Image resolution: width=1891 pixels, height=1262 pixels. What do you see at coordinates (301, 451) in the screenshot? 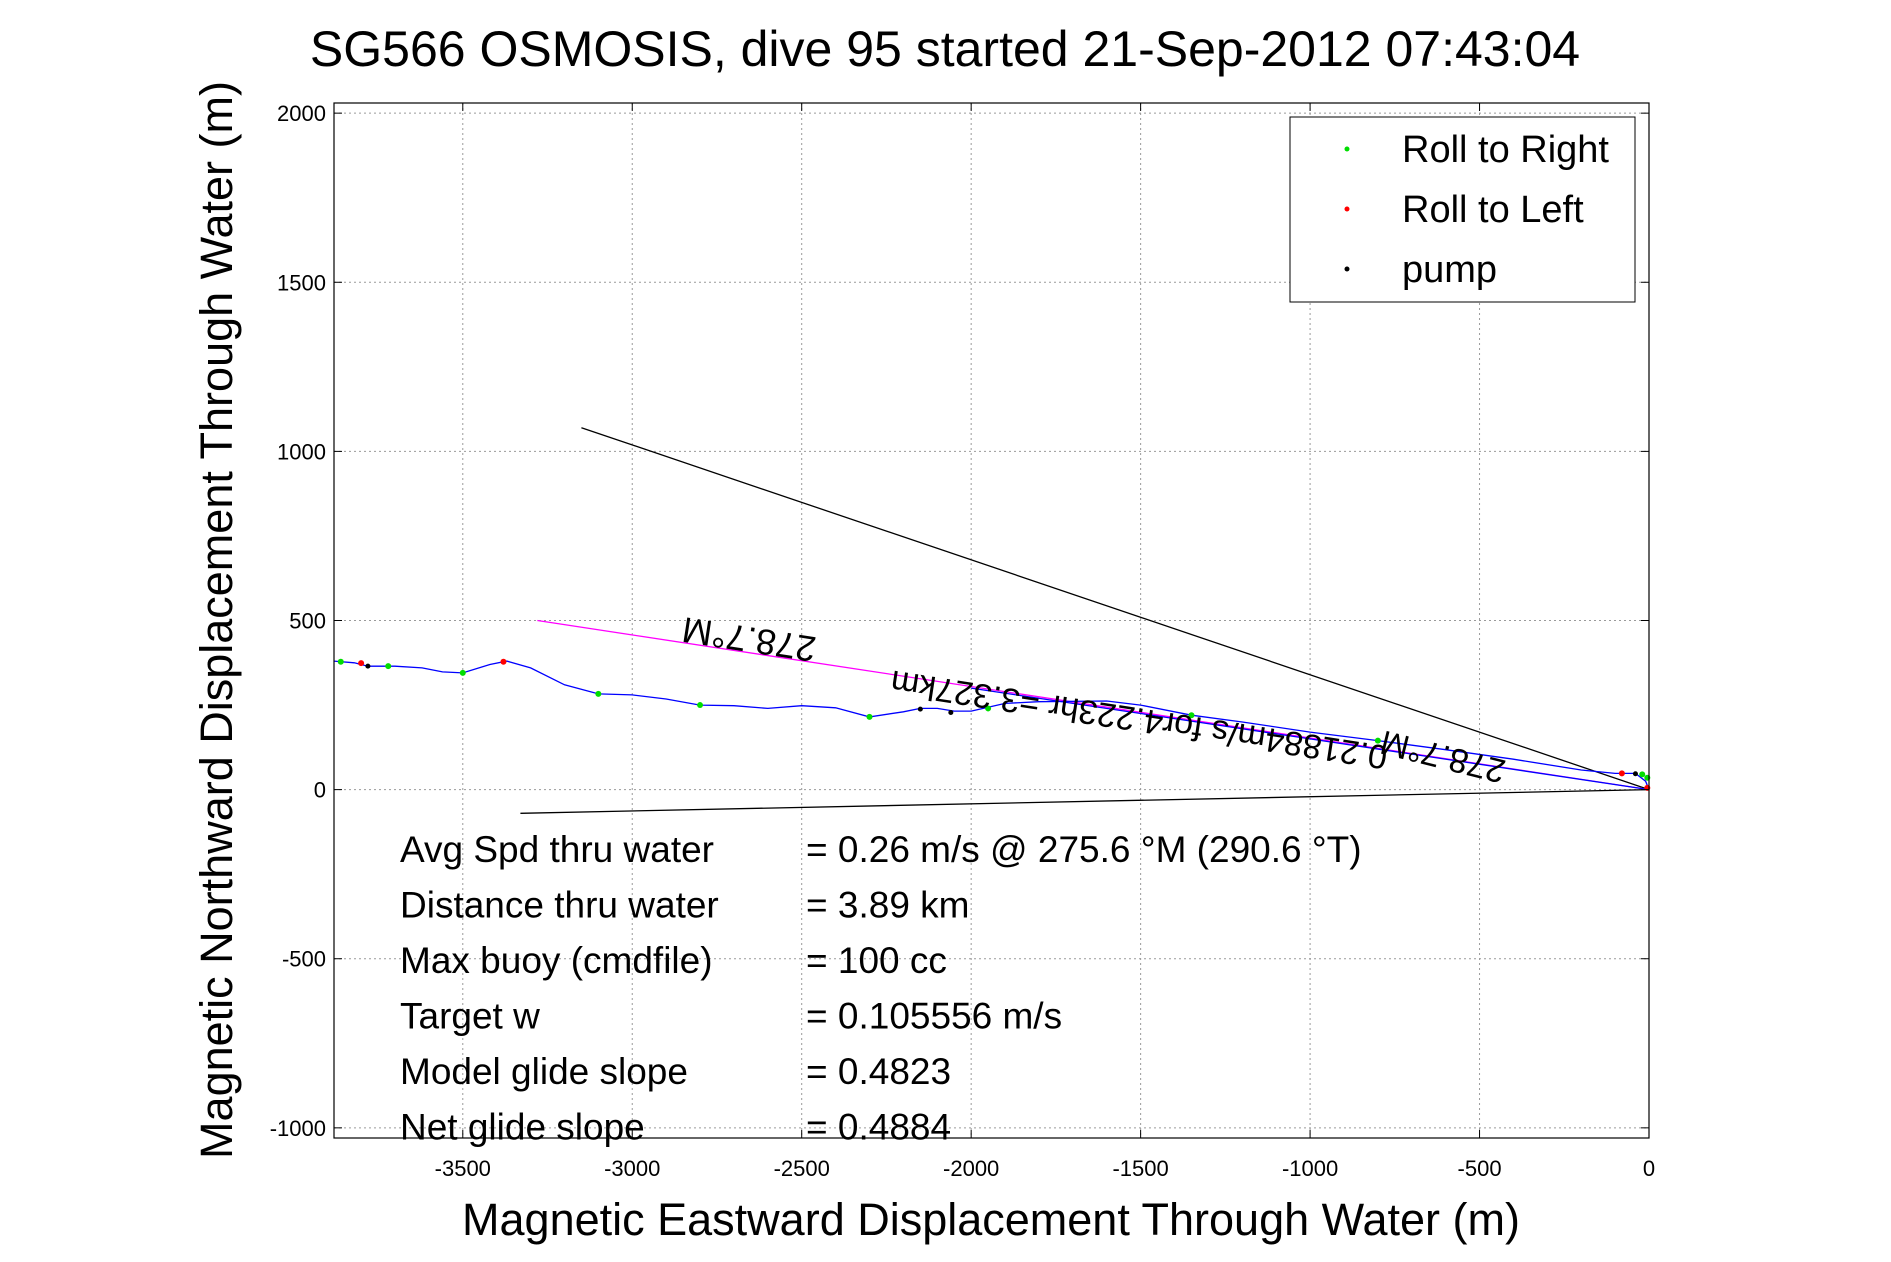
I see `y-tick-label: 1000` at bounding box center [301, 451].